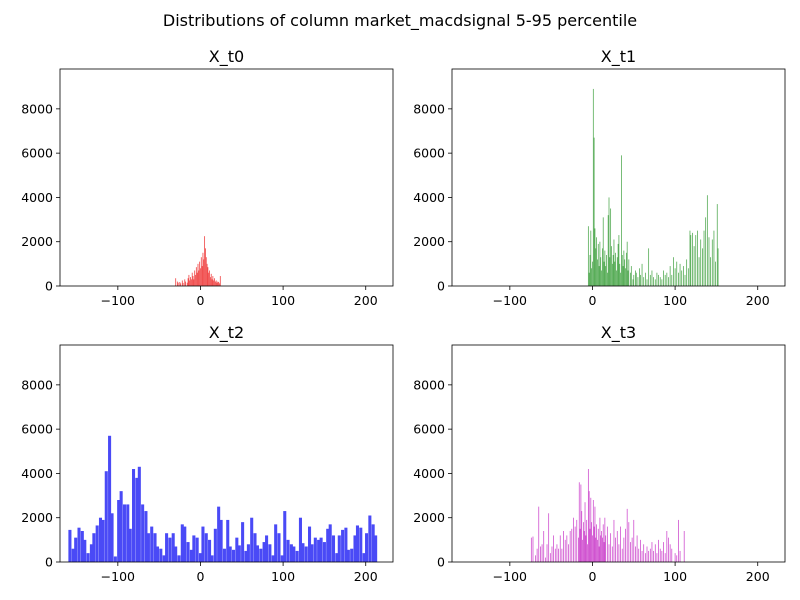 This screenshot has height=600, width=800. Describe the element at coordinates (429, 197) in the screenshot. I see `y-tick-label: 4000` at that location.